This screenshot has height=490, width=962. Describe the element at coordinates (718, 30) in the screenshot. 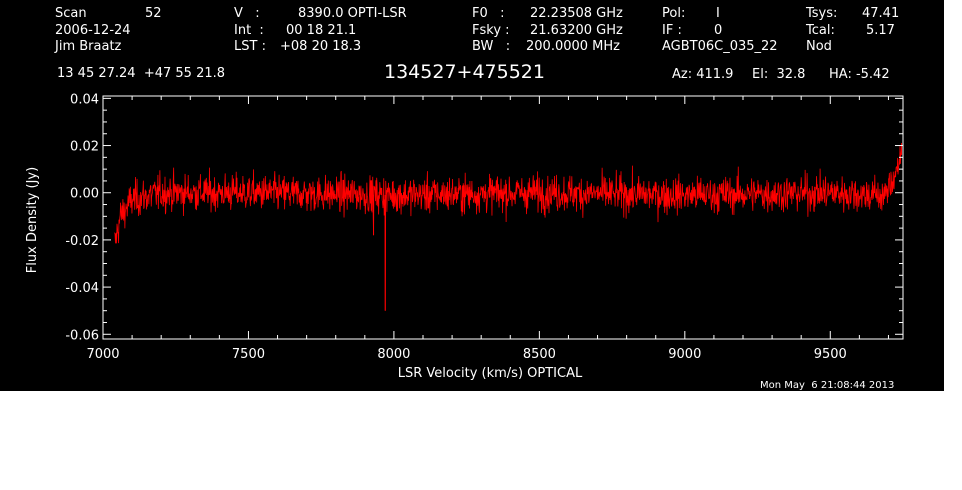

I see `if-value: 0` at that location.